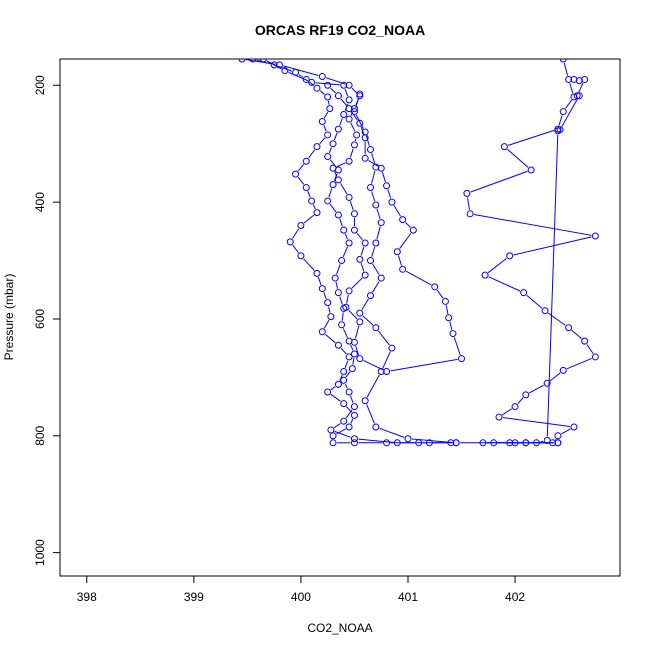  I want to click on x-axis: 398 399 400 401 402, so click(301, 590).